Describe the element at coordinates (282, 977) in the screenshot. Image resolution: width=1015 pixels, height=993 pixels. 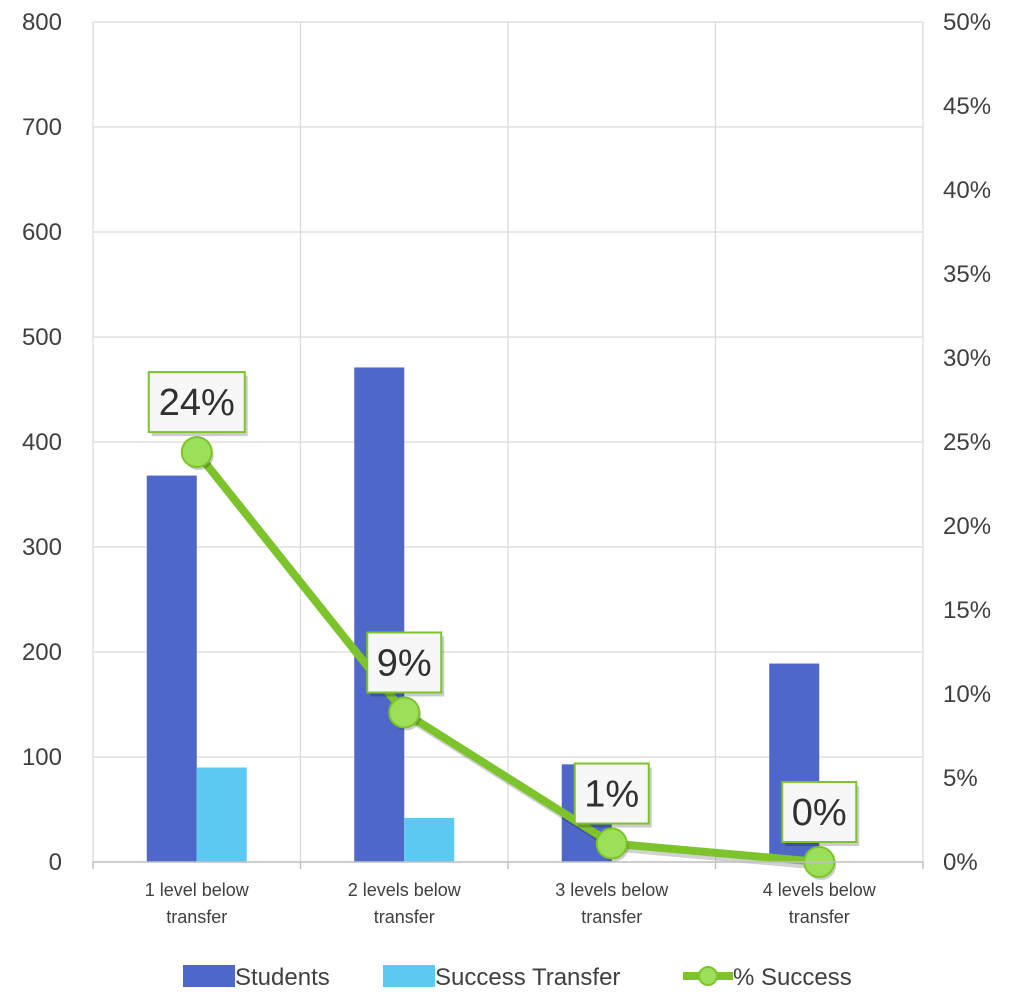
I see `legend-students-label: Students` at that location.